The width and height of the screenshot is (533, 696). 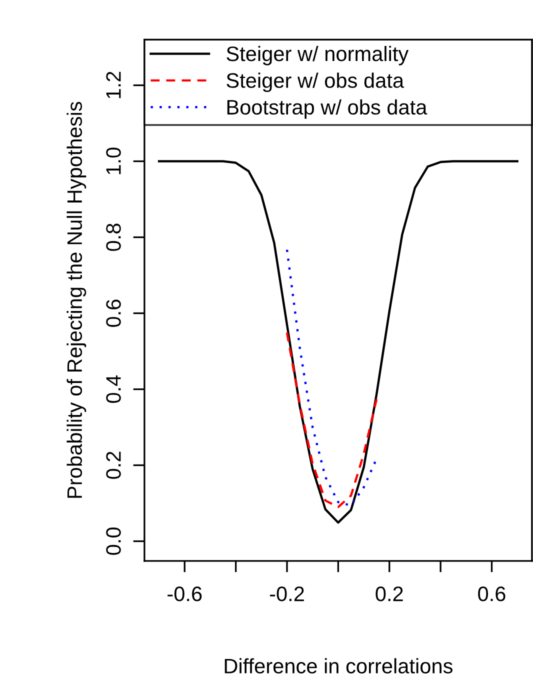 I want to click on x-tick-label: 0.2, so click(x=389, y=594).